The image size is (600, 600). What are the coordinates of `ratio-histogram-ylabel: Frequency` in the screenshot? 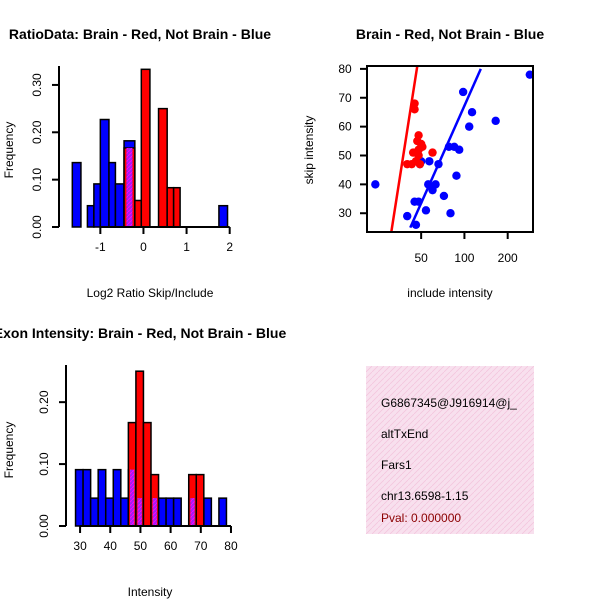 It's located at (9, 150).